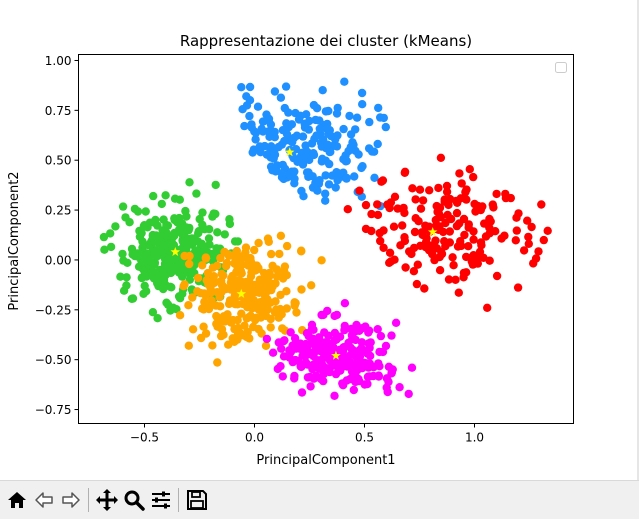 The height and width of the screenshot is (519, 639). I want to click on home-button, so click(16, 500).